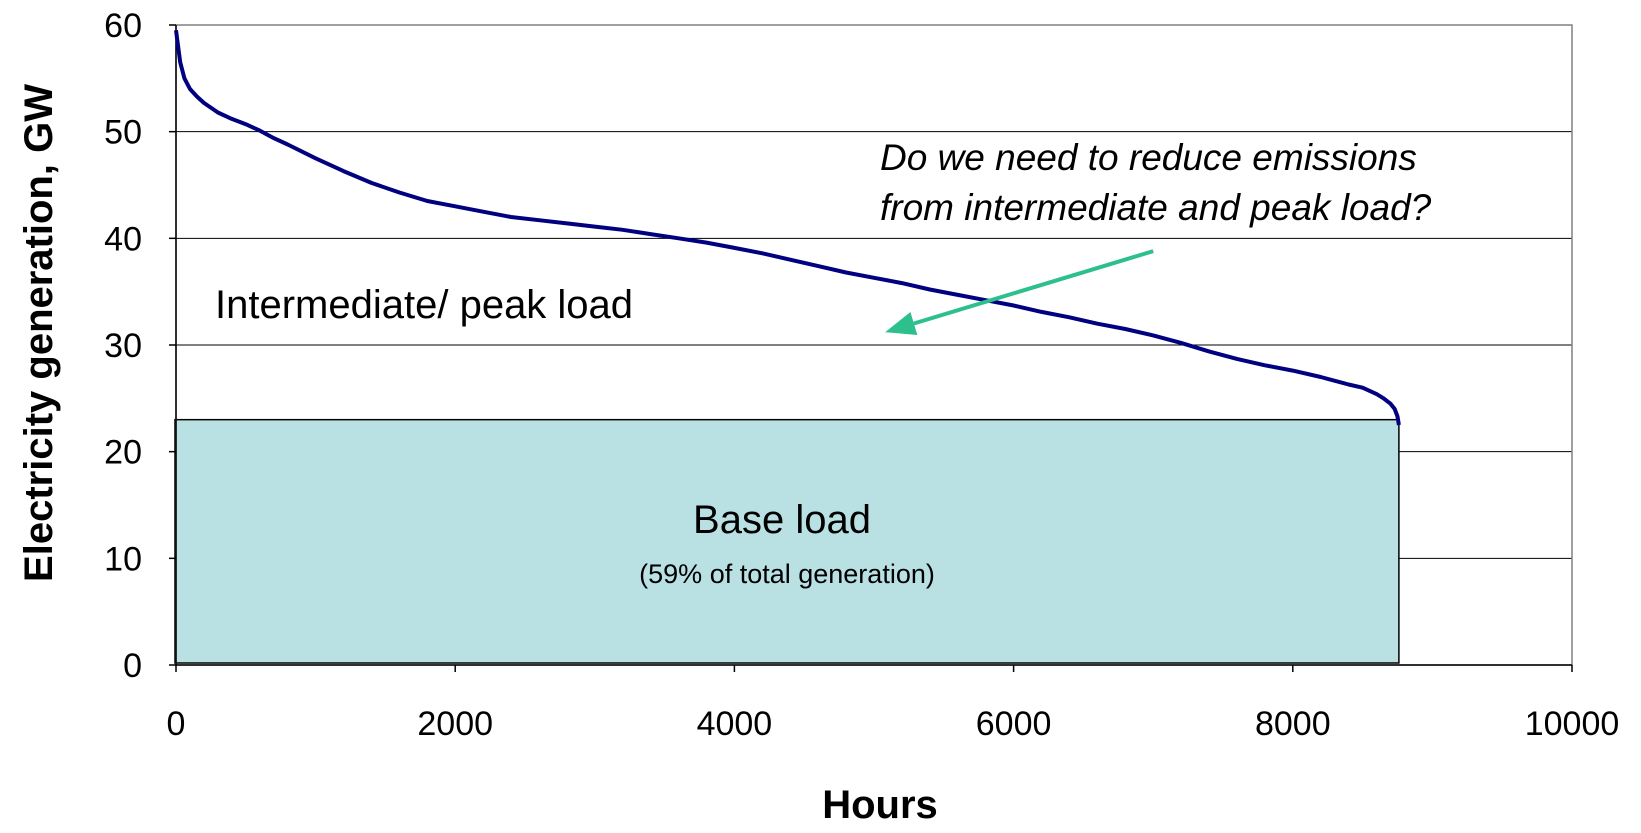  What do you see at coordinates (123, 133) in the screenshot?
I see `y-tick-label: 50` at bounding box center [123, 133].